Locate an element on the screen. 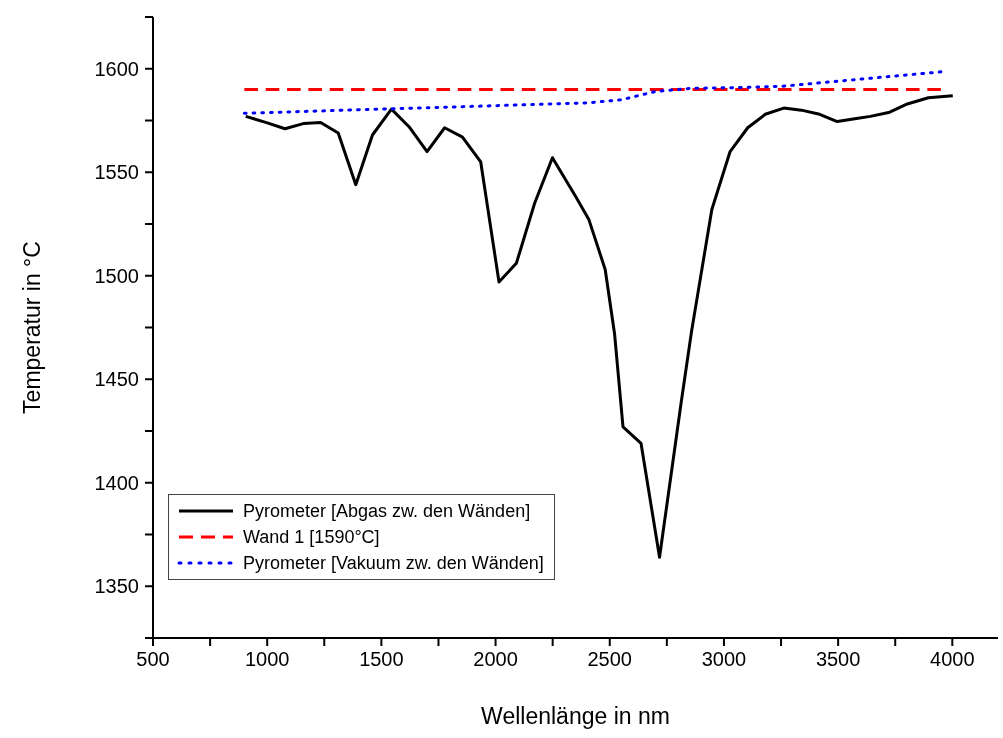 This screenshot has height=738, width=1003. x-tick-label: 4000 is located at coordinates (952, 659).